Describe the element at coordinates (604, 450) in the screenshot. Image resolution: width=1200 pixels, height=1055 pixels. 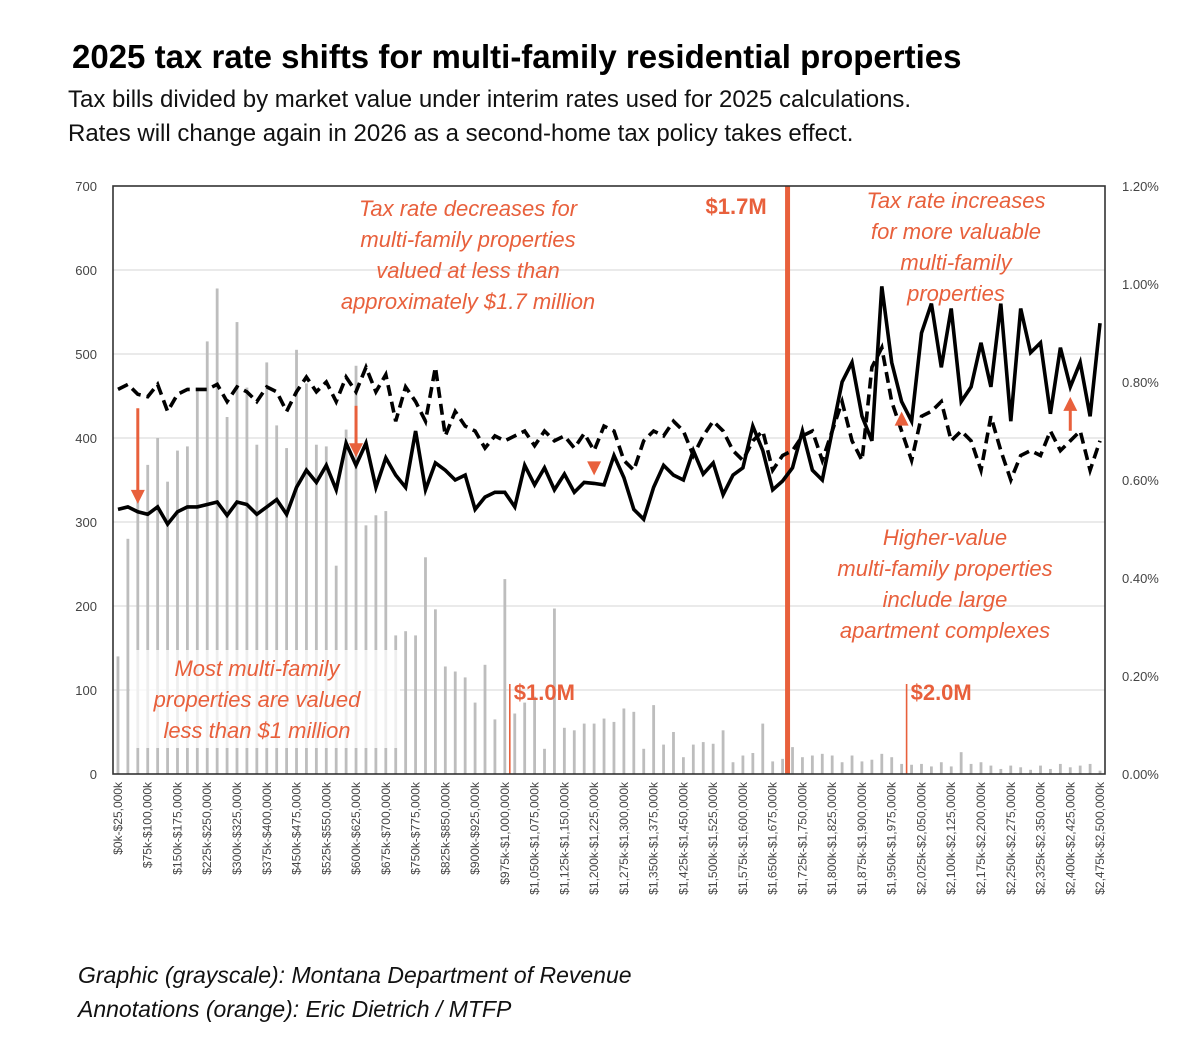
I see `annotation-arrows` at that location.